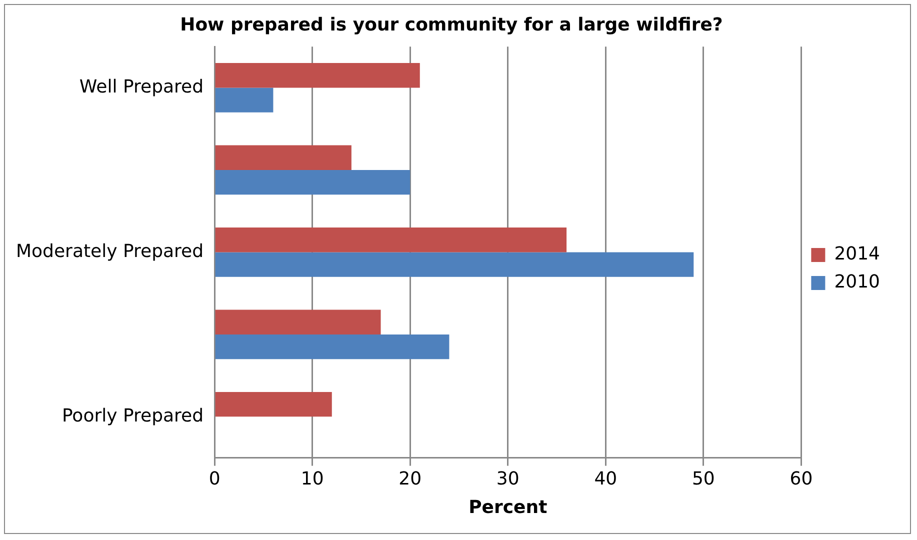  Describe the element at coordinates (410, 479) in the screenshot. I see `x-tick-label: 20` at that location.